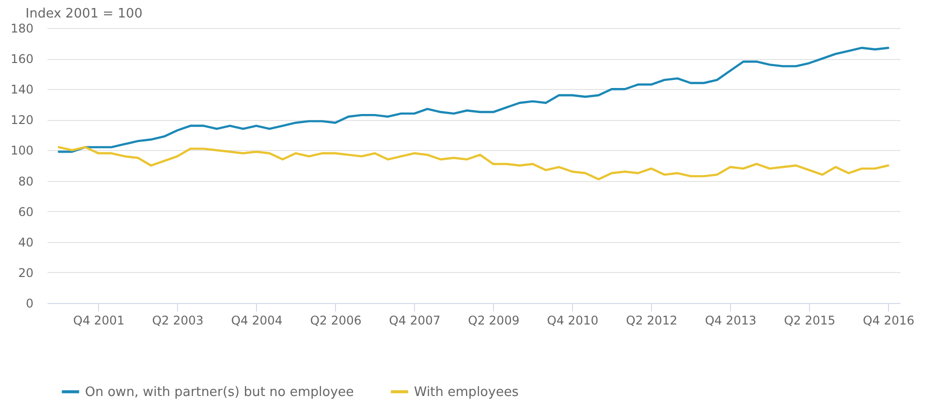 The height and width of the screenshot is (402, 925). What do you see at coordinates (219, 392) in the screenshot?
I see `legend-label: On own, with partner(s) but no employee` at bounding box center [219, 392].